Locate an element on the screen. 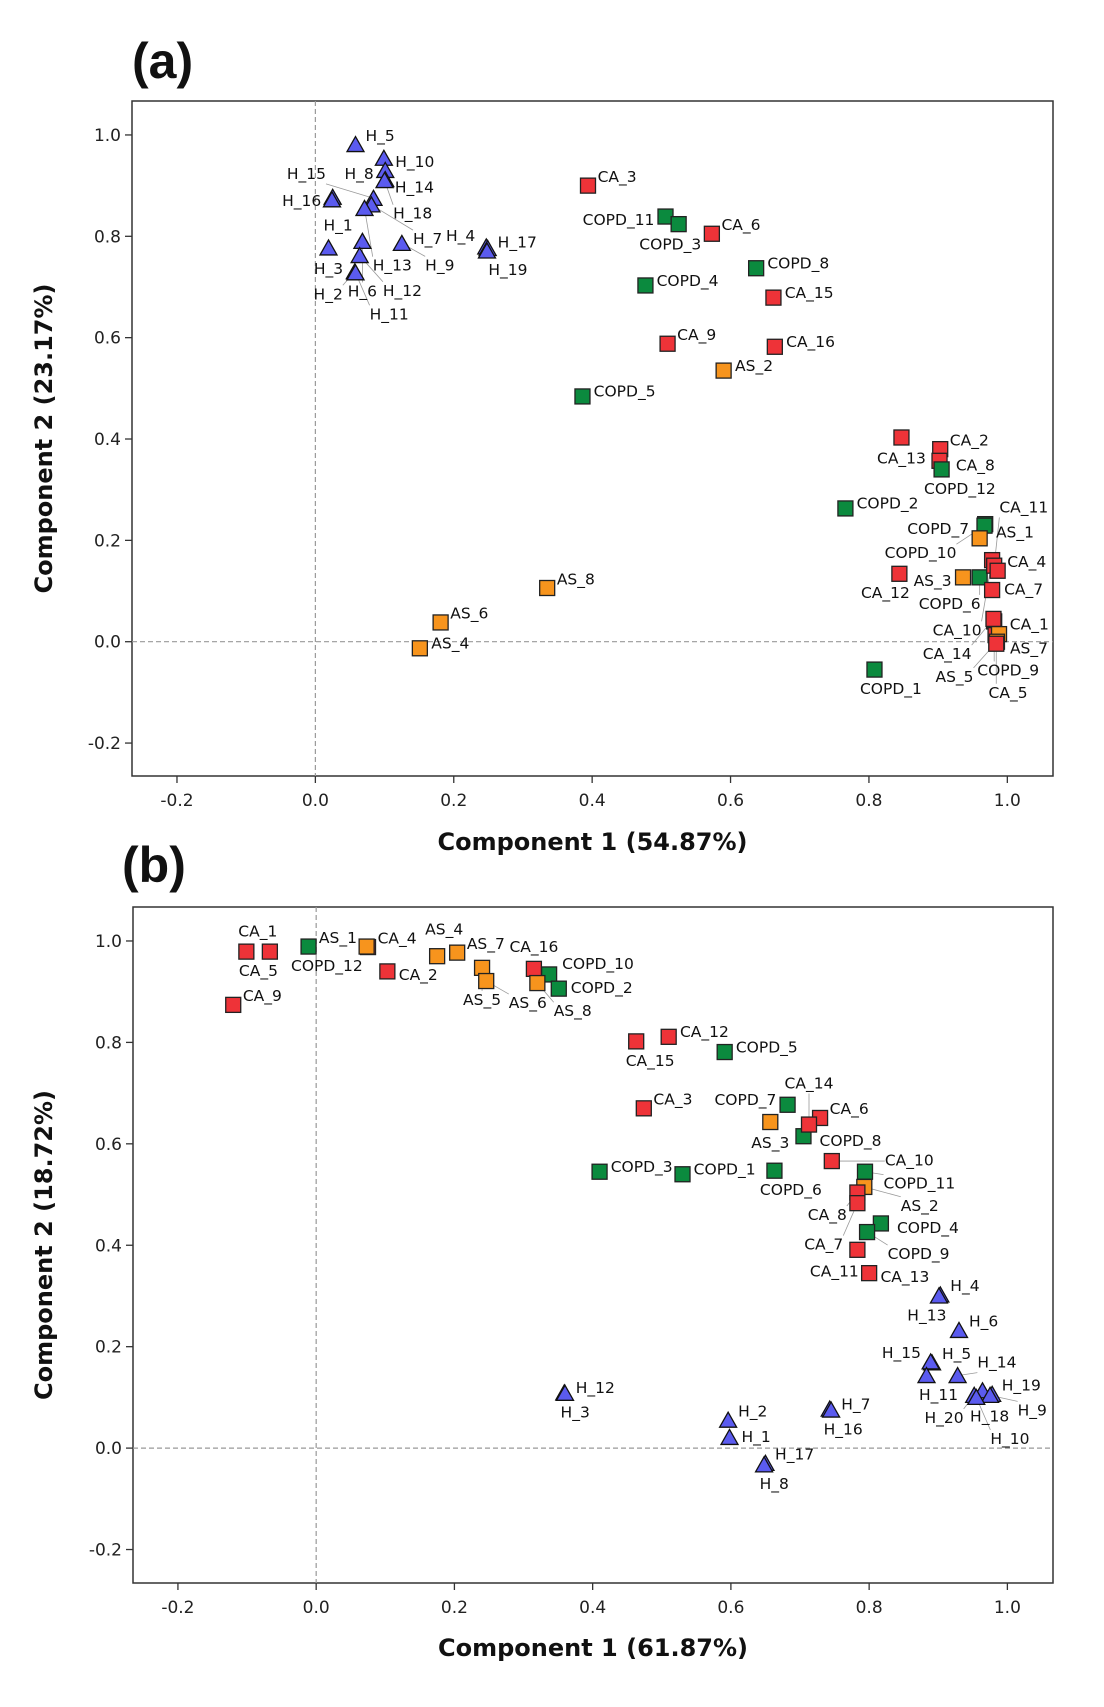  point-label: H_18 is located at coordinates (412, 214).